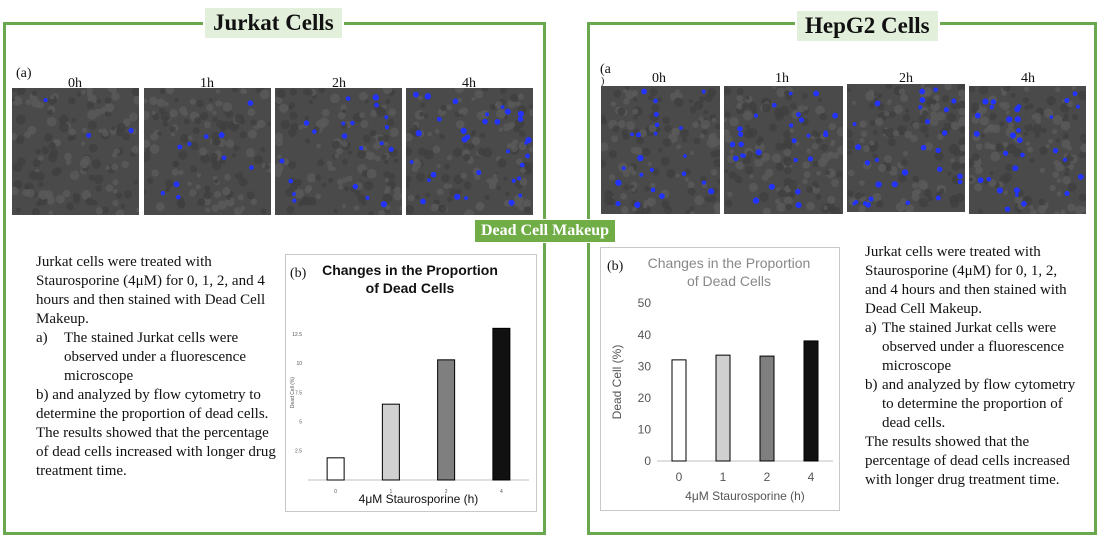  Describe the element at coordinates (871, 385) in the screenshot. I see `hepg2-text-b-marker: b)` at that location.